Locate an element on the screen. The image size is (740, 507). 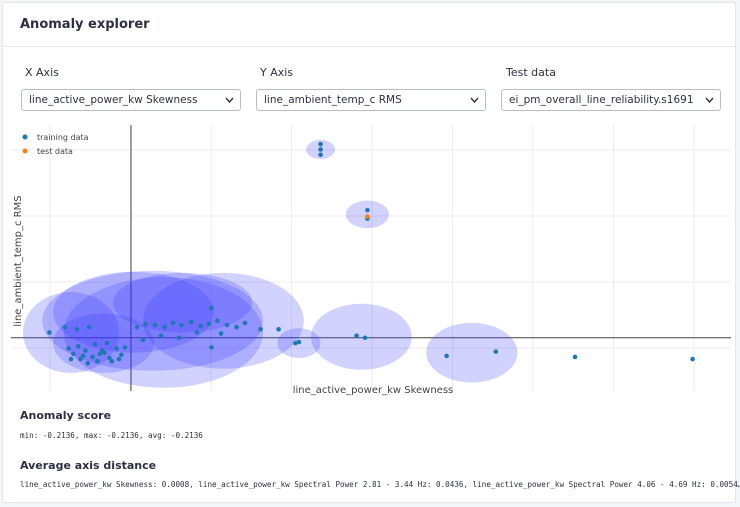
control-label: X Axis is located at coordinates (42, 72).